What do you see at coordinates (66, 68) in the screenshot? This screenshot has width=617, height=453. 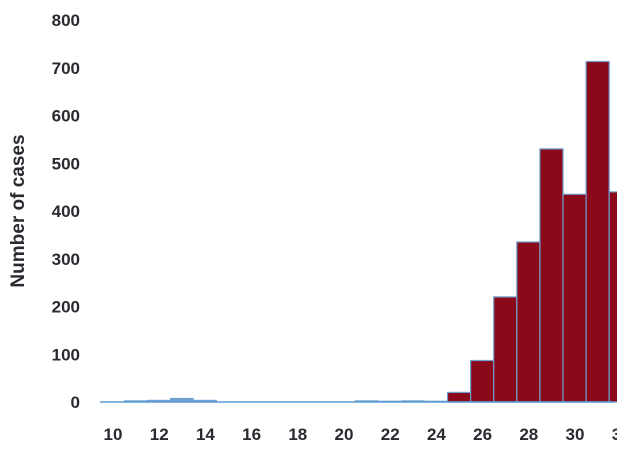 I see `y-tick-label: 700` at bounding box center [66, 68].